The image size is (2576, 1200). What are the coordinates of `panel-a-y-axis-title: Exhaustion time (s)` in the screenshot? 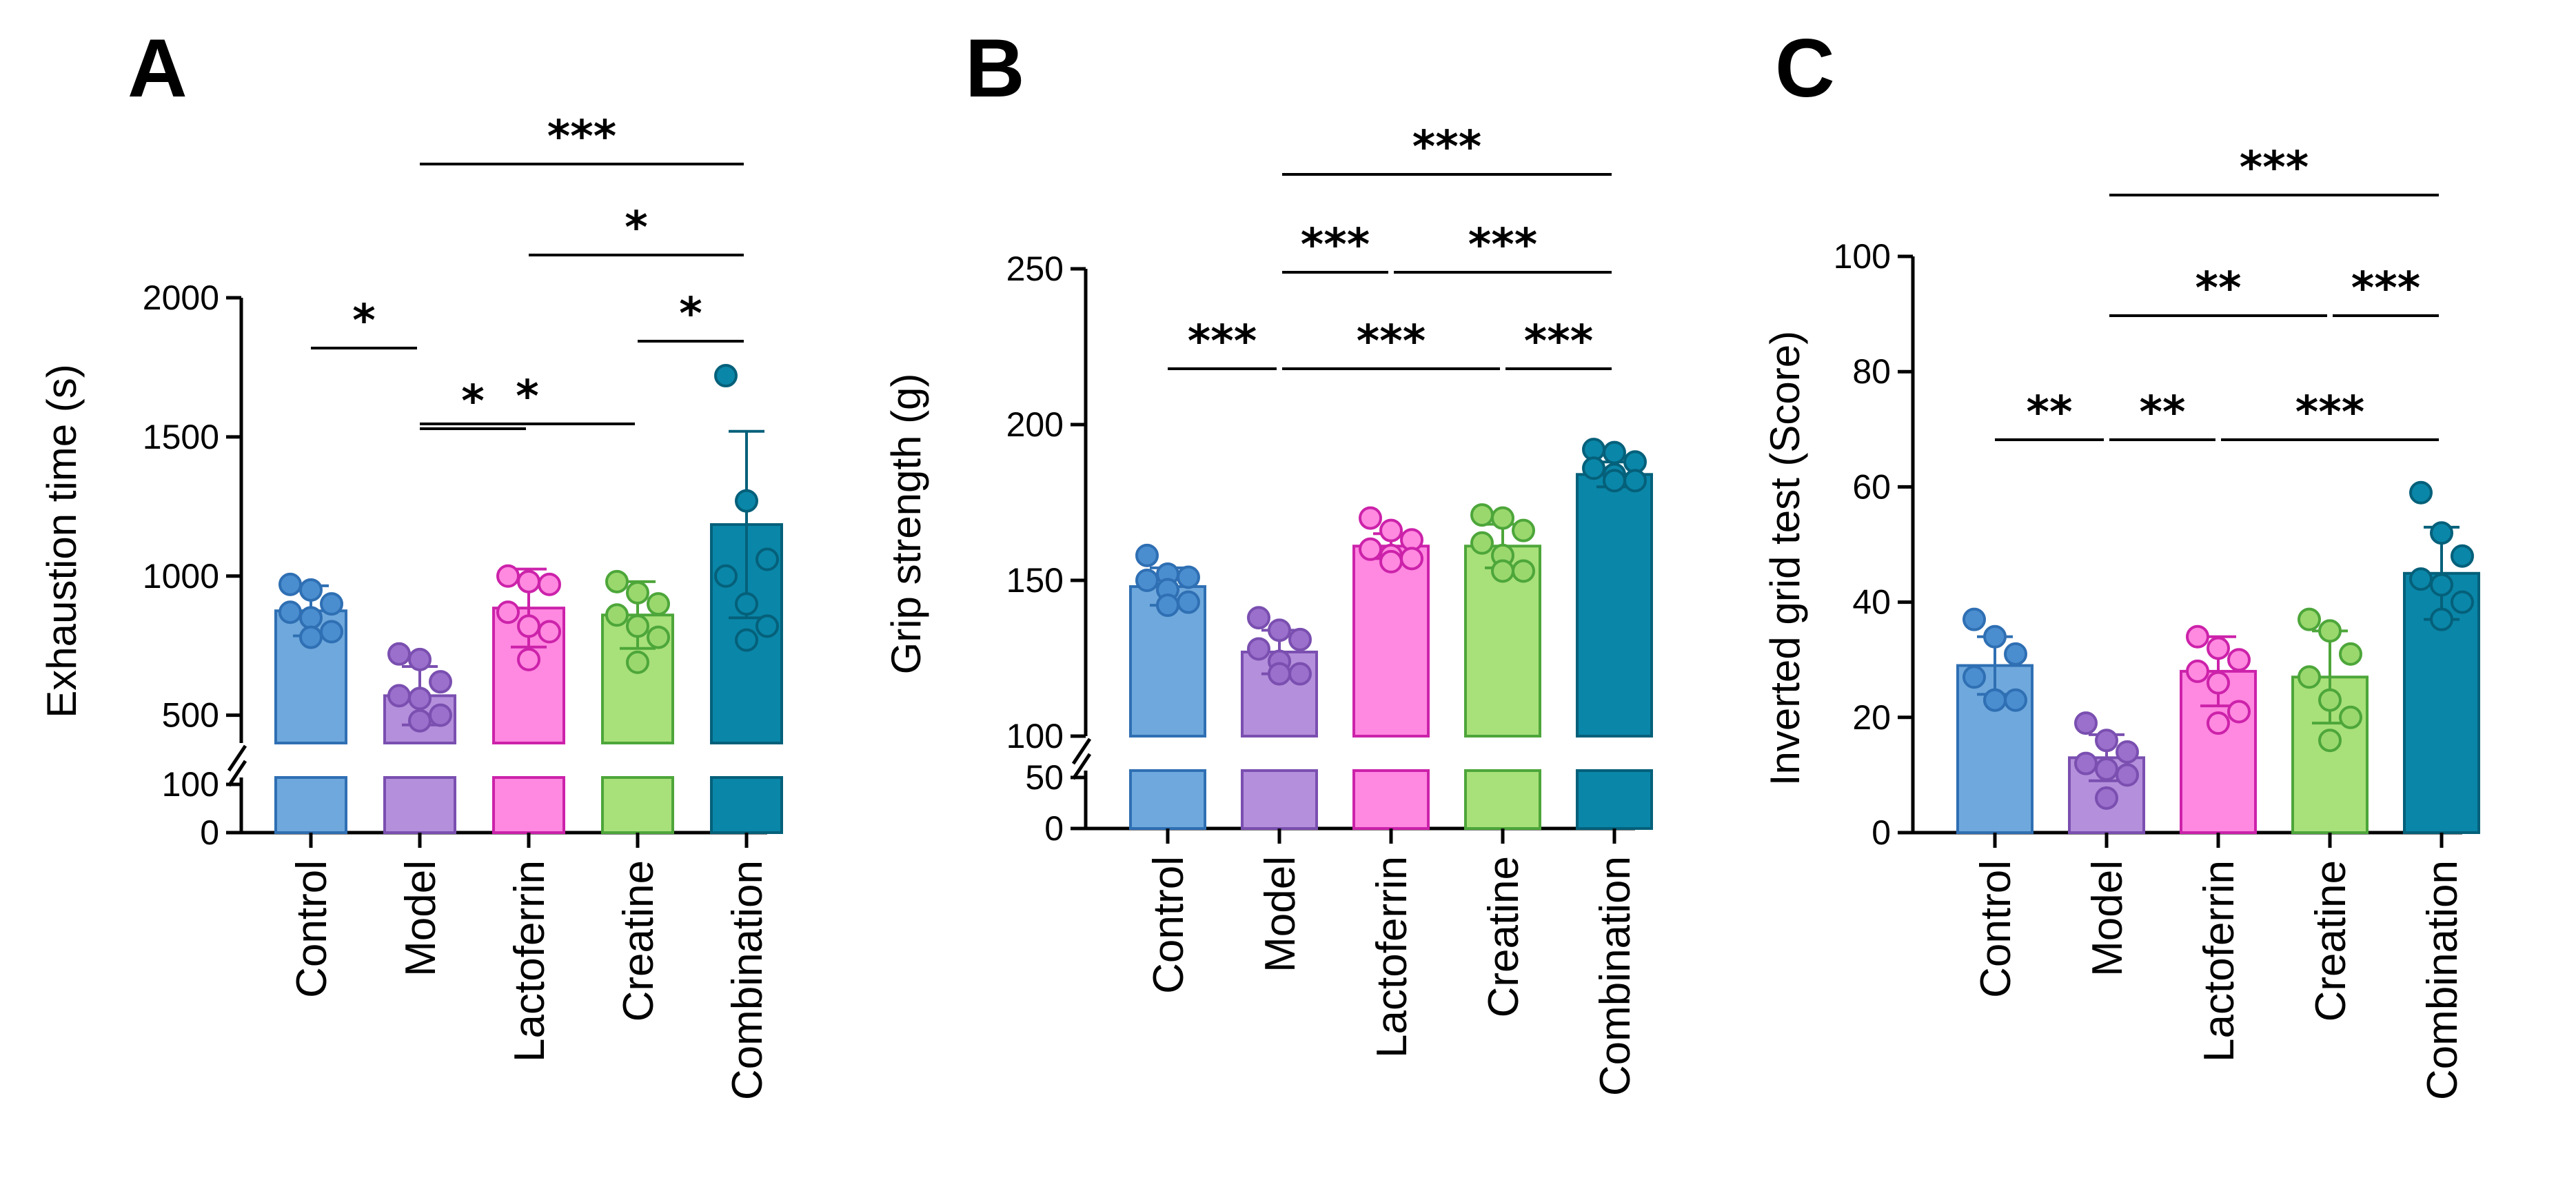 It's located at (62, 541).